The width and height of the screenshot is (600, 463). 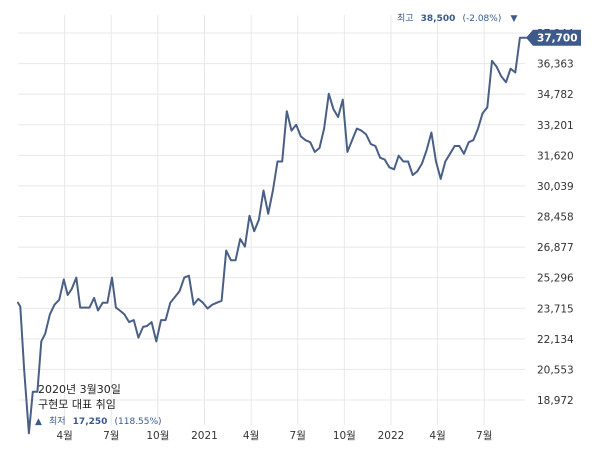 I want to click on y-tick-label: 33,201, so click(x=555, y=126).